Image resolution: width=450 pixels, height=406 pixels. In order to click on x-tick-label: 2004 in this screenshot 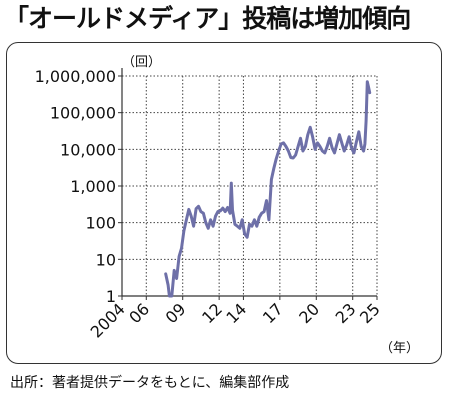, I will do `click(108, 320)`.